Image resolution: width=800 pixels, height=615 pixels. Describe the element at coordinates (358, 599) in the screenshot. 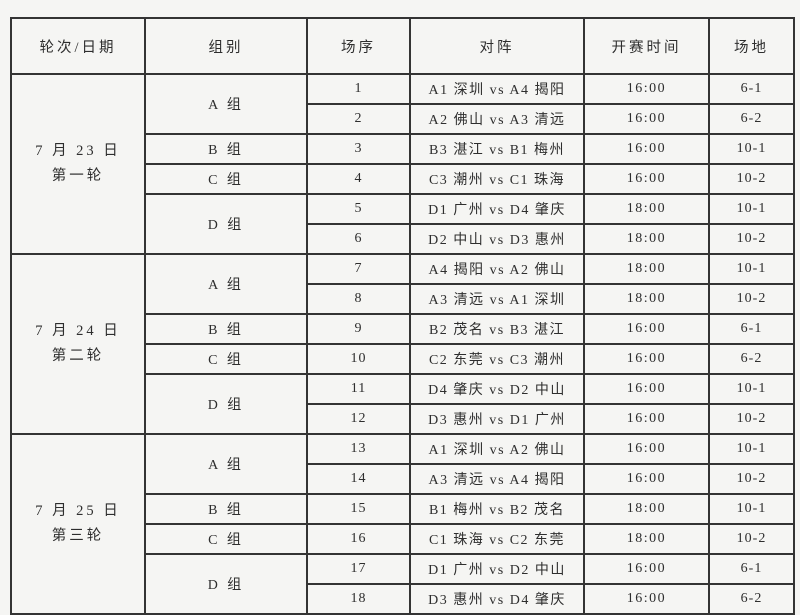

I see `match-no-cell: 18` at that location.